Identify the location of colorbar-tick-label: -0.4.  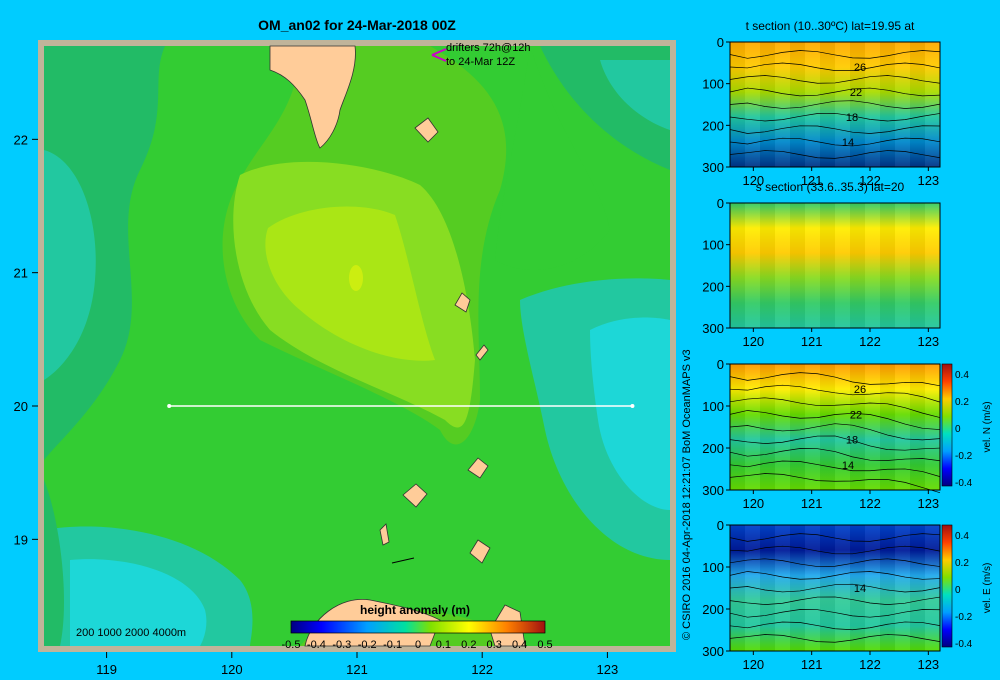
(316, 645).